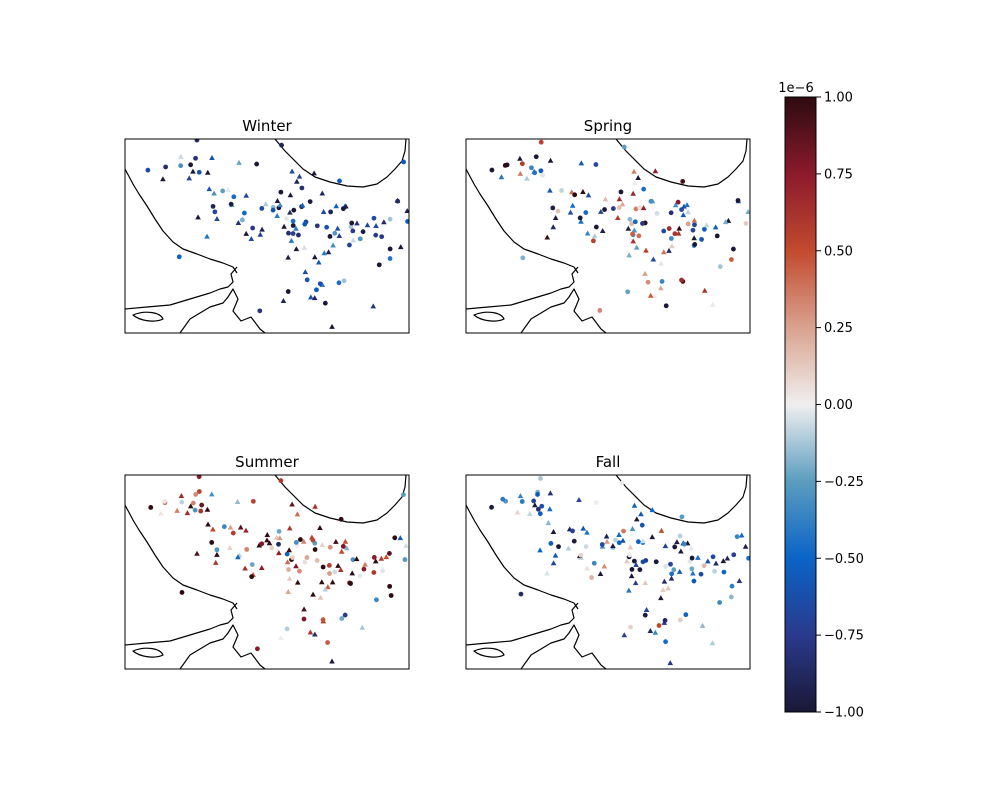  I want to click on panel-frame-summer, so click(267, 572).